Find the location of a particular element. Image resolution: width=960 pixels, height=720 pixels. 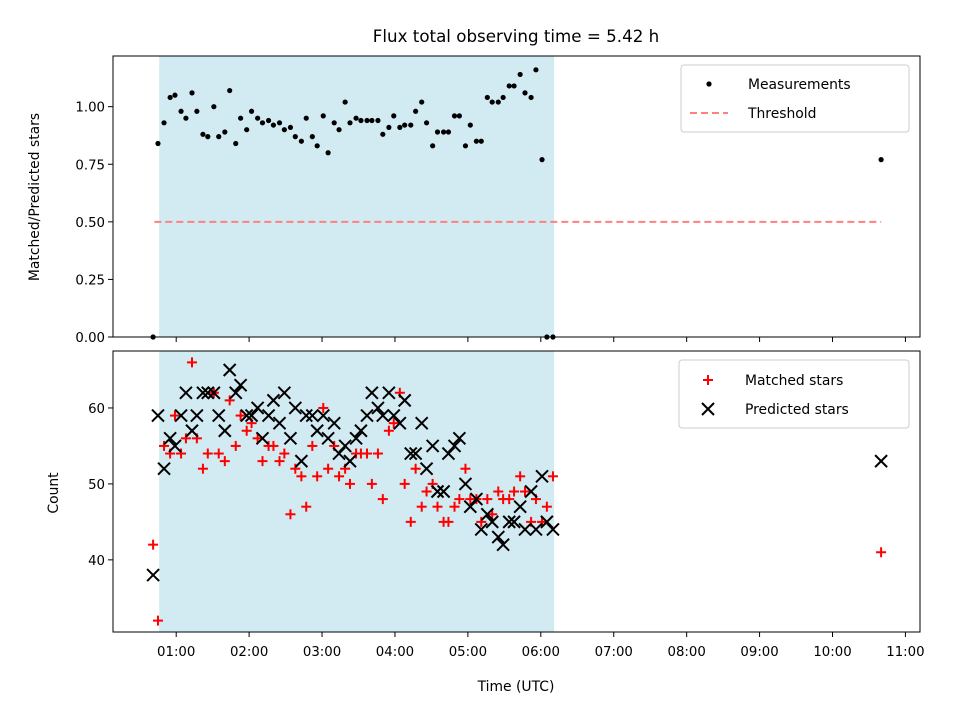

legend-label-threshold: Threshold is located at coordinates (781, 114).